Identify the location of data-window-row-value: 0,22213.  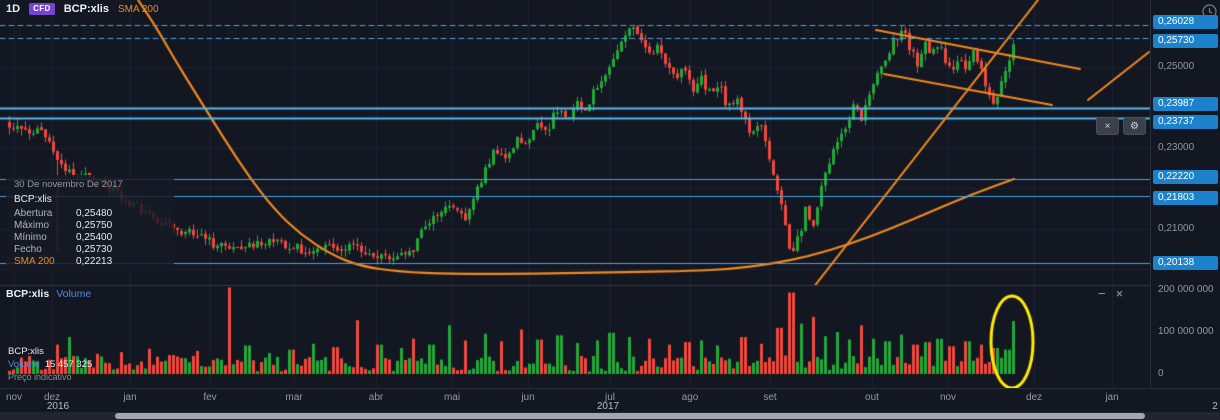
(94, 261).